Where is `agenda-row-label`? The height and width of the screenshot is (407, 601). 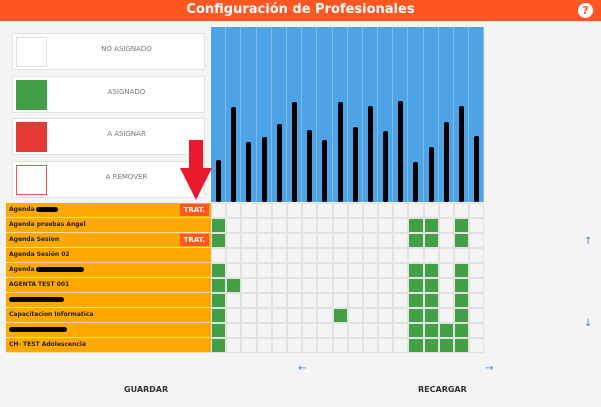
agenda-row-label is located at coordinates (108, 300).